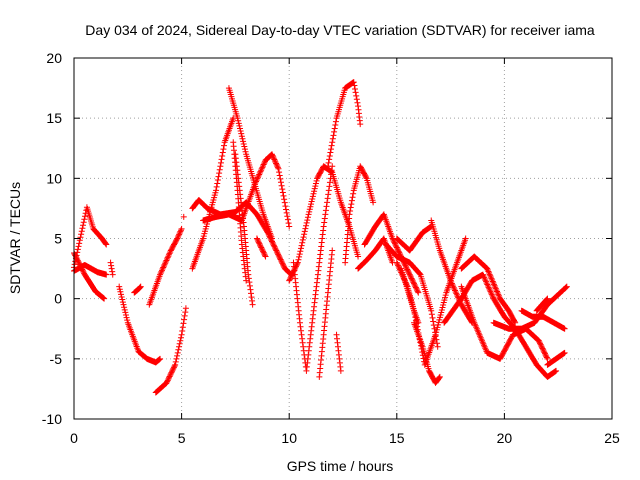 This screenshot has width=640, height=480. Describe the element at coordinates (56, 359) in the screenshot. I see `y-tick-label: -5` at that location.